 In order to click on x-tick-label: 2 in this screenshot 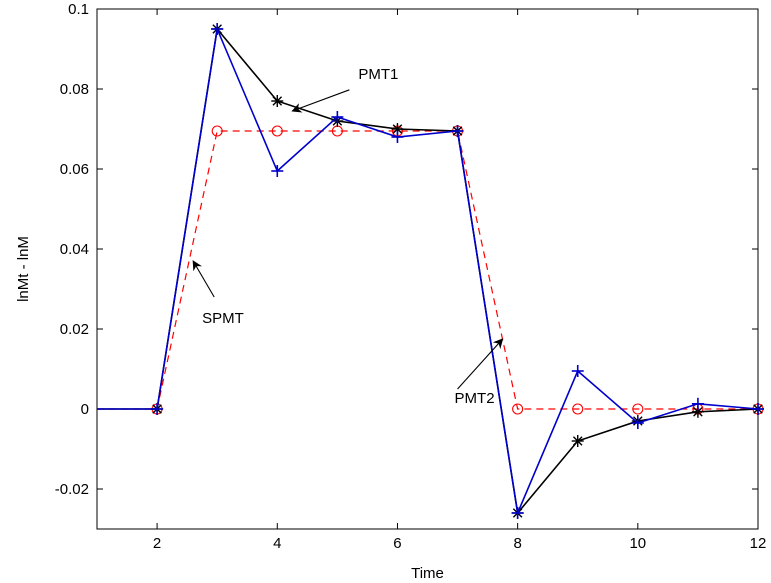, I will do `click(157, 543)`.